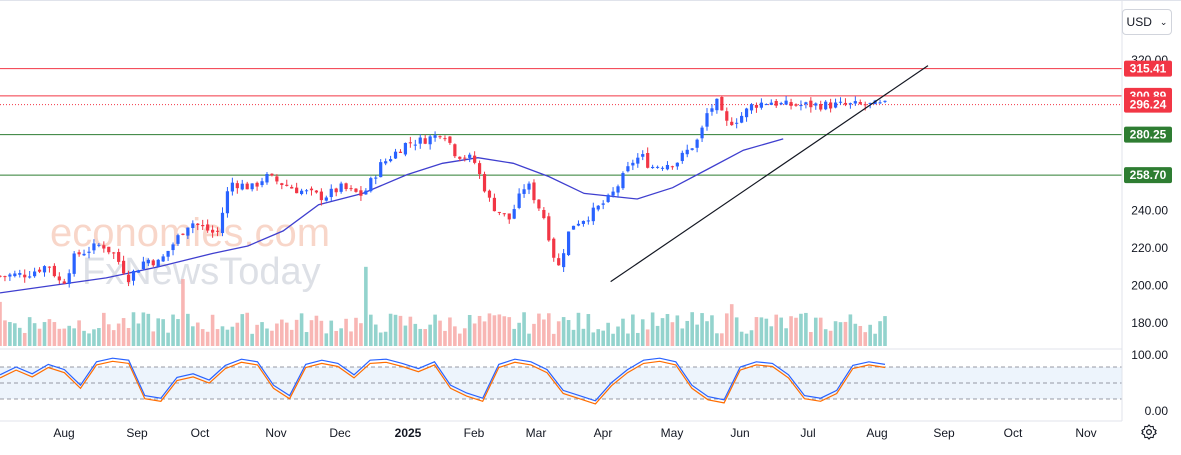 The image size is (1181, 455). Describe the element at coordinates (190, 252) in the screenshot. I see `watermark: economies.com FxNewsToday` at that location.